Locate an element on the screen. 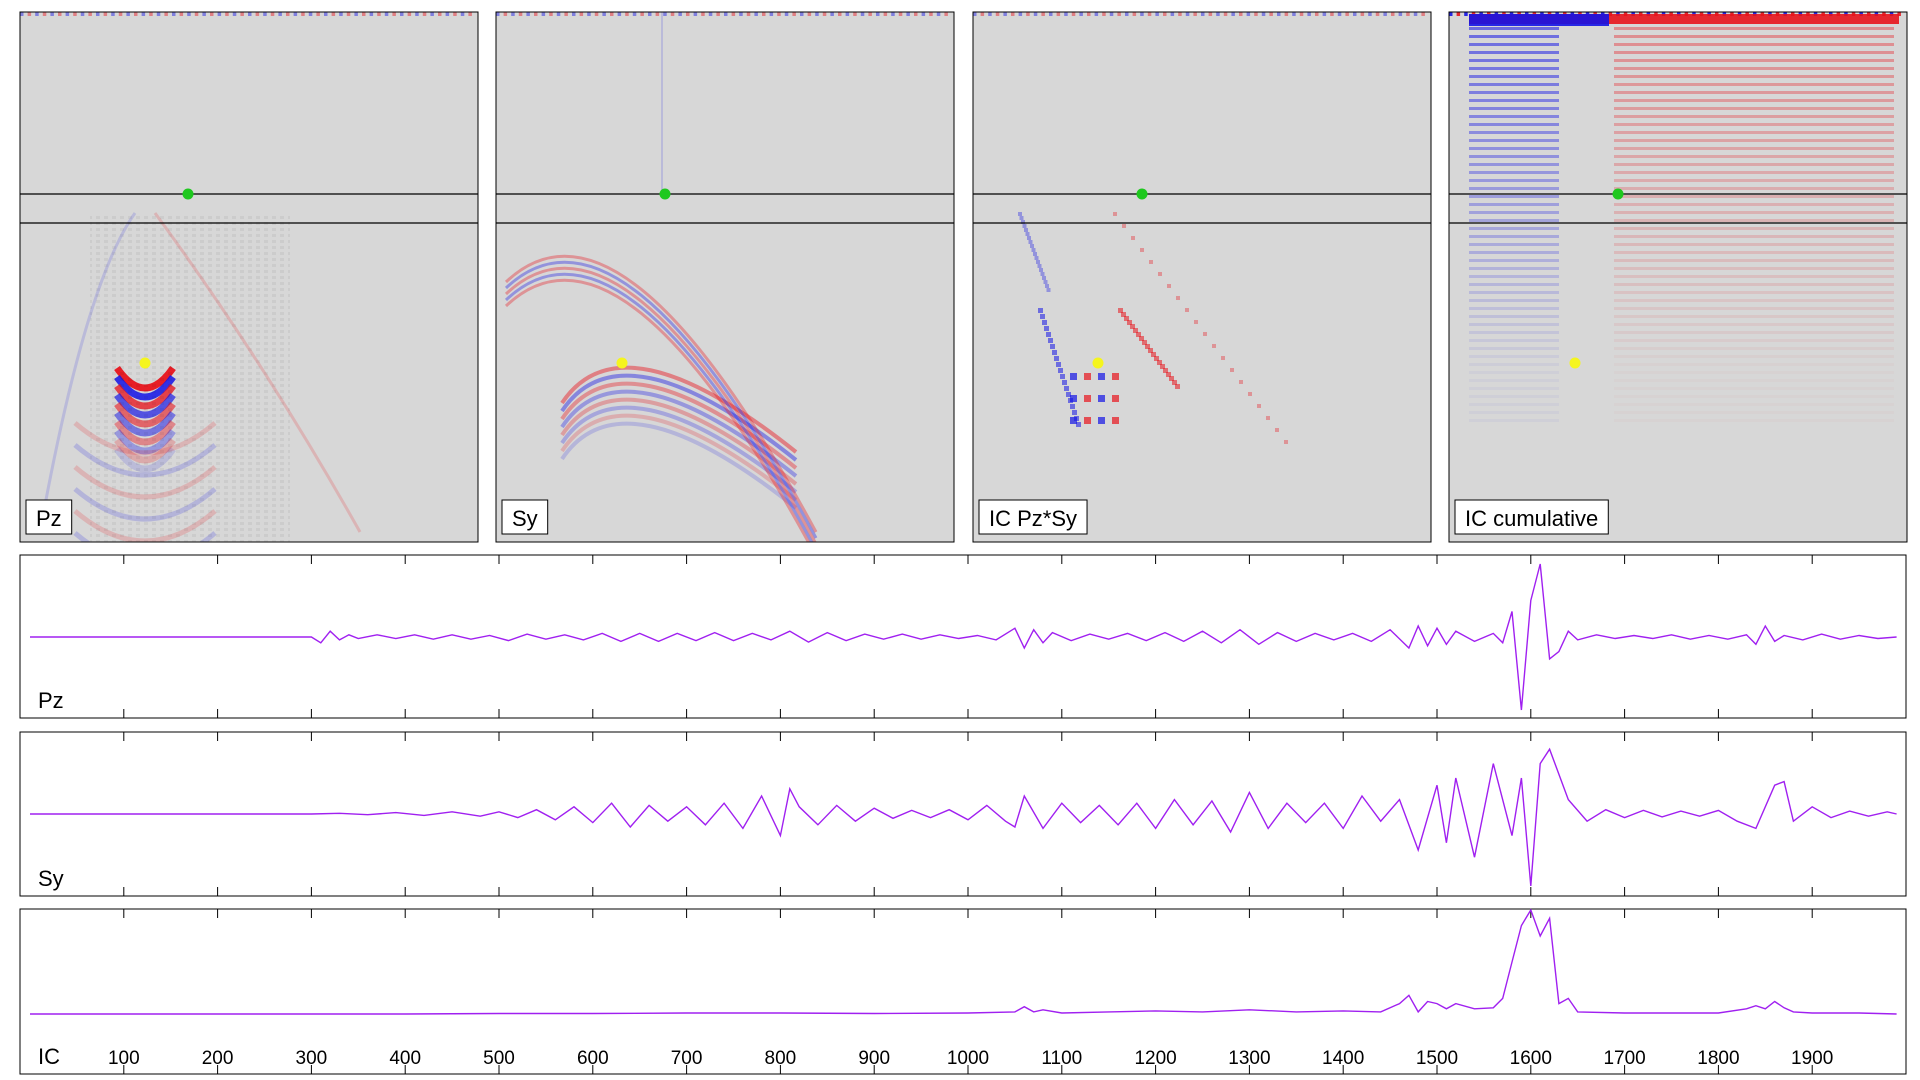 The width and height of the screenshot is (1920, 1080). x-tick-label: 1900 is located at coordinates (1812, 1058).